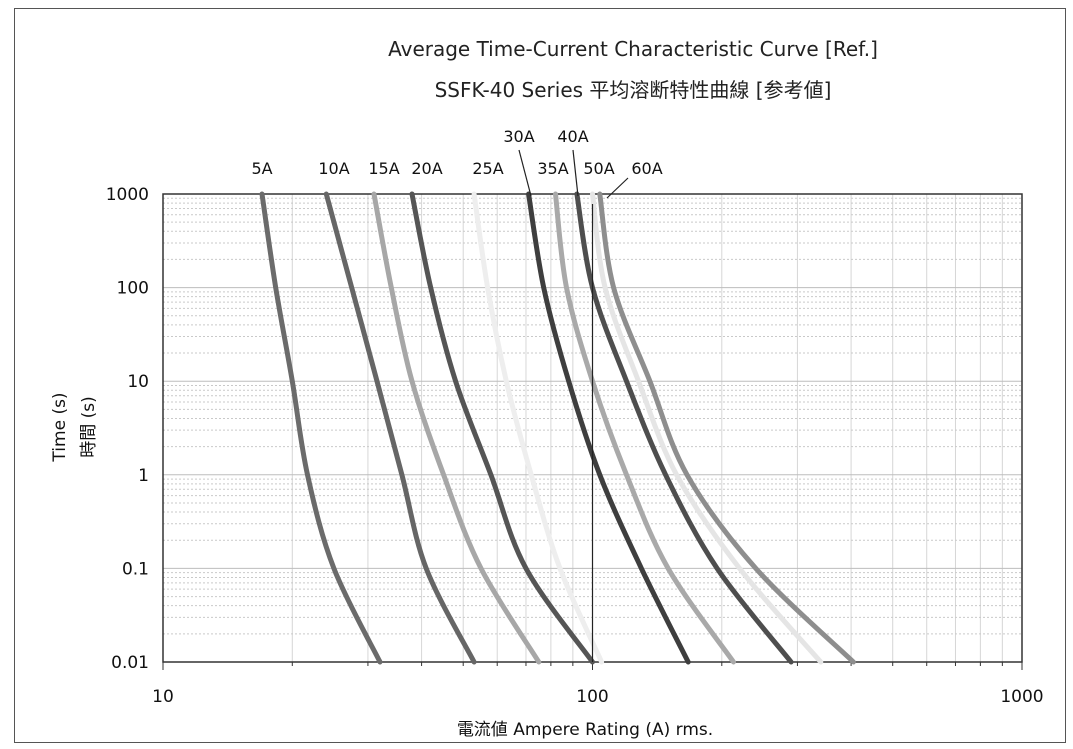 The height and width of the screenshot is (749, 1073). Describe the element at coordinates (525, 173) in the screenshot. I see `leader-30a` at that location.